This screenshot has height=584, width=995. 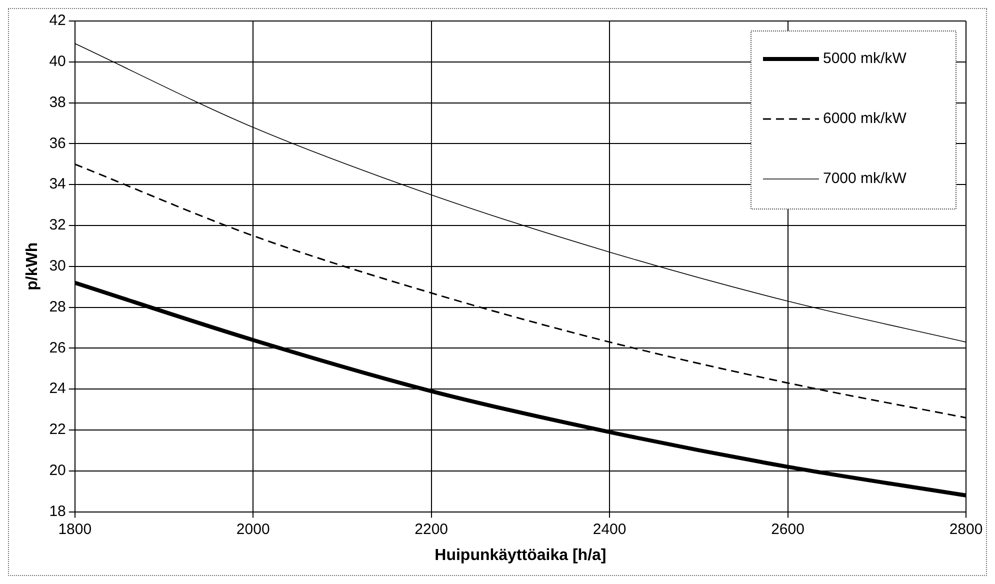 I want to click on x-axis-title: Huipunkäyttöaika [h/a], so click(x=520, y=555).